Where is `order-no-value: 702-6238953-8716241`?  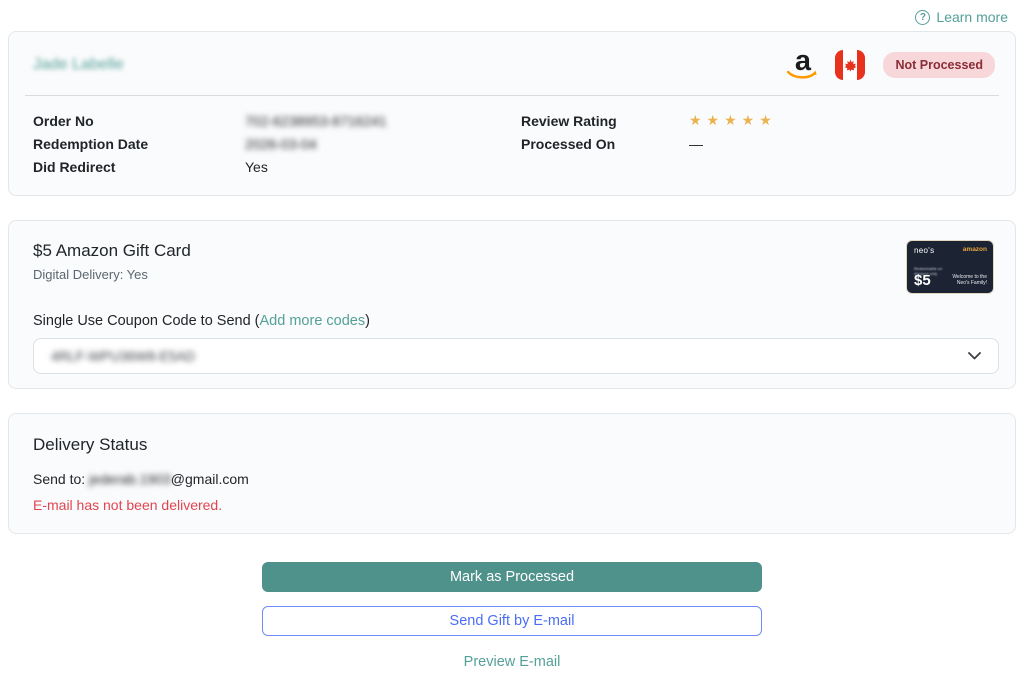 order-no-value: 702-6238953-8716241 is located at coordinates (316, 120).